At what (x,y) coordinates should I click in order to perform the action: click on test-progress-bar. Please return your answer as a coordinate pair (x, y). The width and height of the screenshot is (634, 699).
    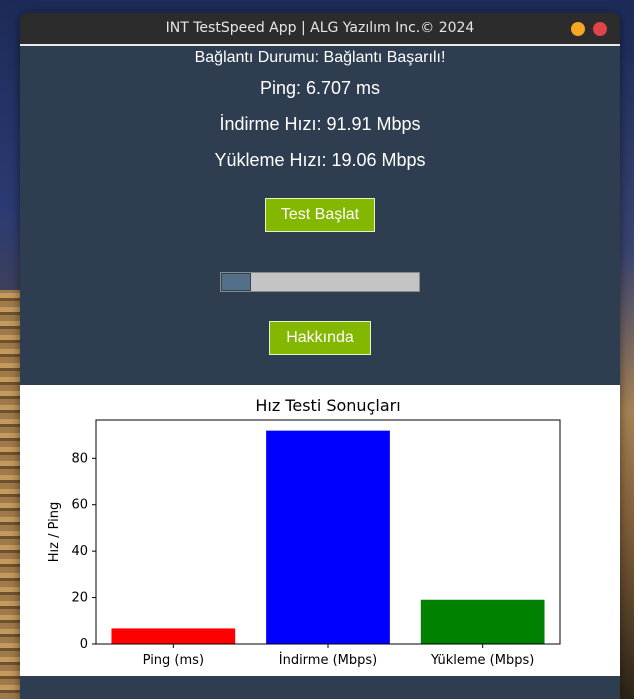
    Looking at the image, I should click on (320, 282).